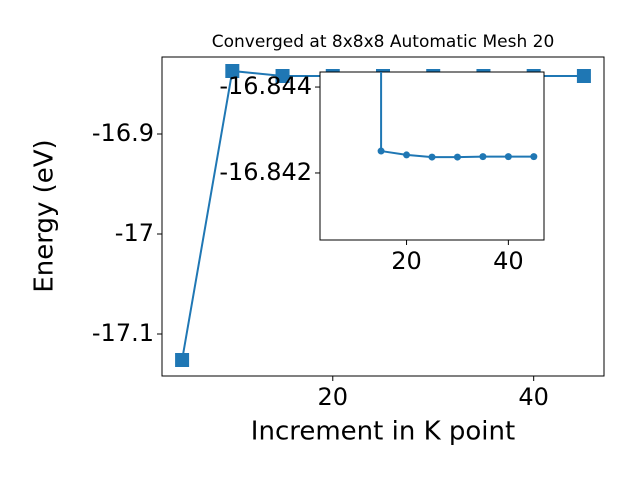 The width and height of the screenshot is (640, 480). What do you see at coordinates (383, 432) in the screenshot?
I see `x-axis-label: Increment in K point` at bounding box center [383, 432].